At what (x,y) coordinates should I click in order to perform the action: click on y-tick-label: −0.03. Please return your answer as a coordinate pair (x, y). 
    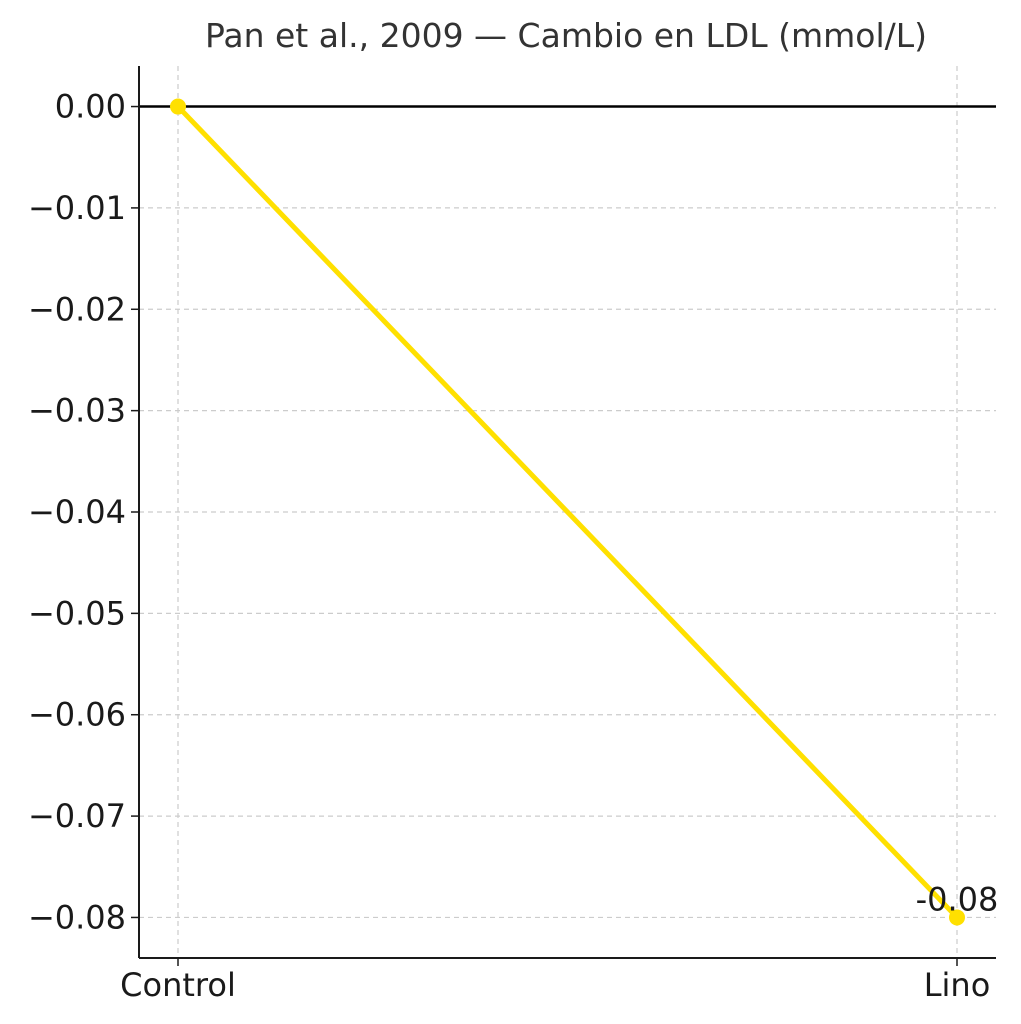
    Looking at the image, I should click on (77, 411).